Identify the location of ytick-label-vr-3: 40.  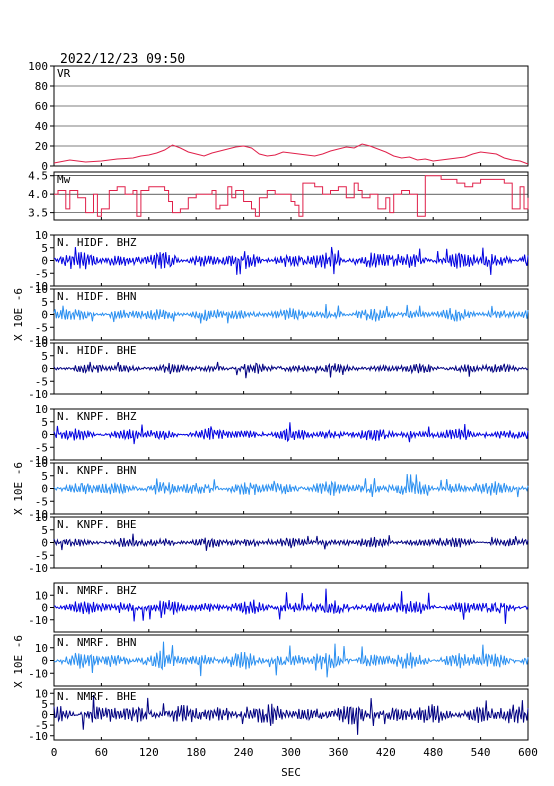
(41, 126).